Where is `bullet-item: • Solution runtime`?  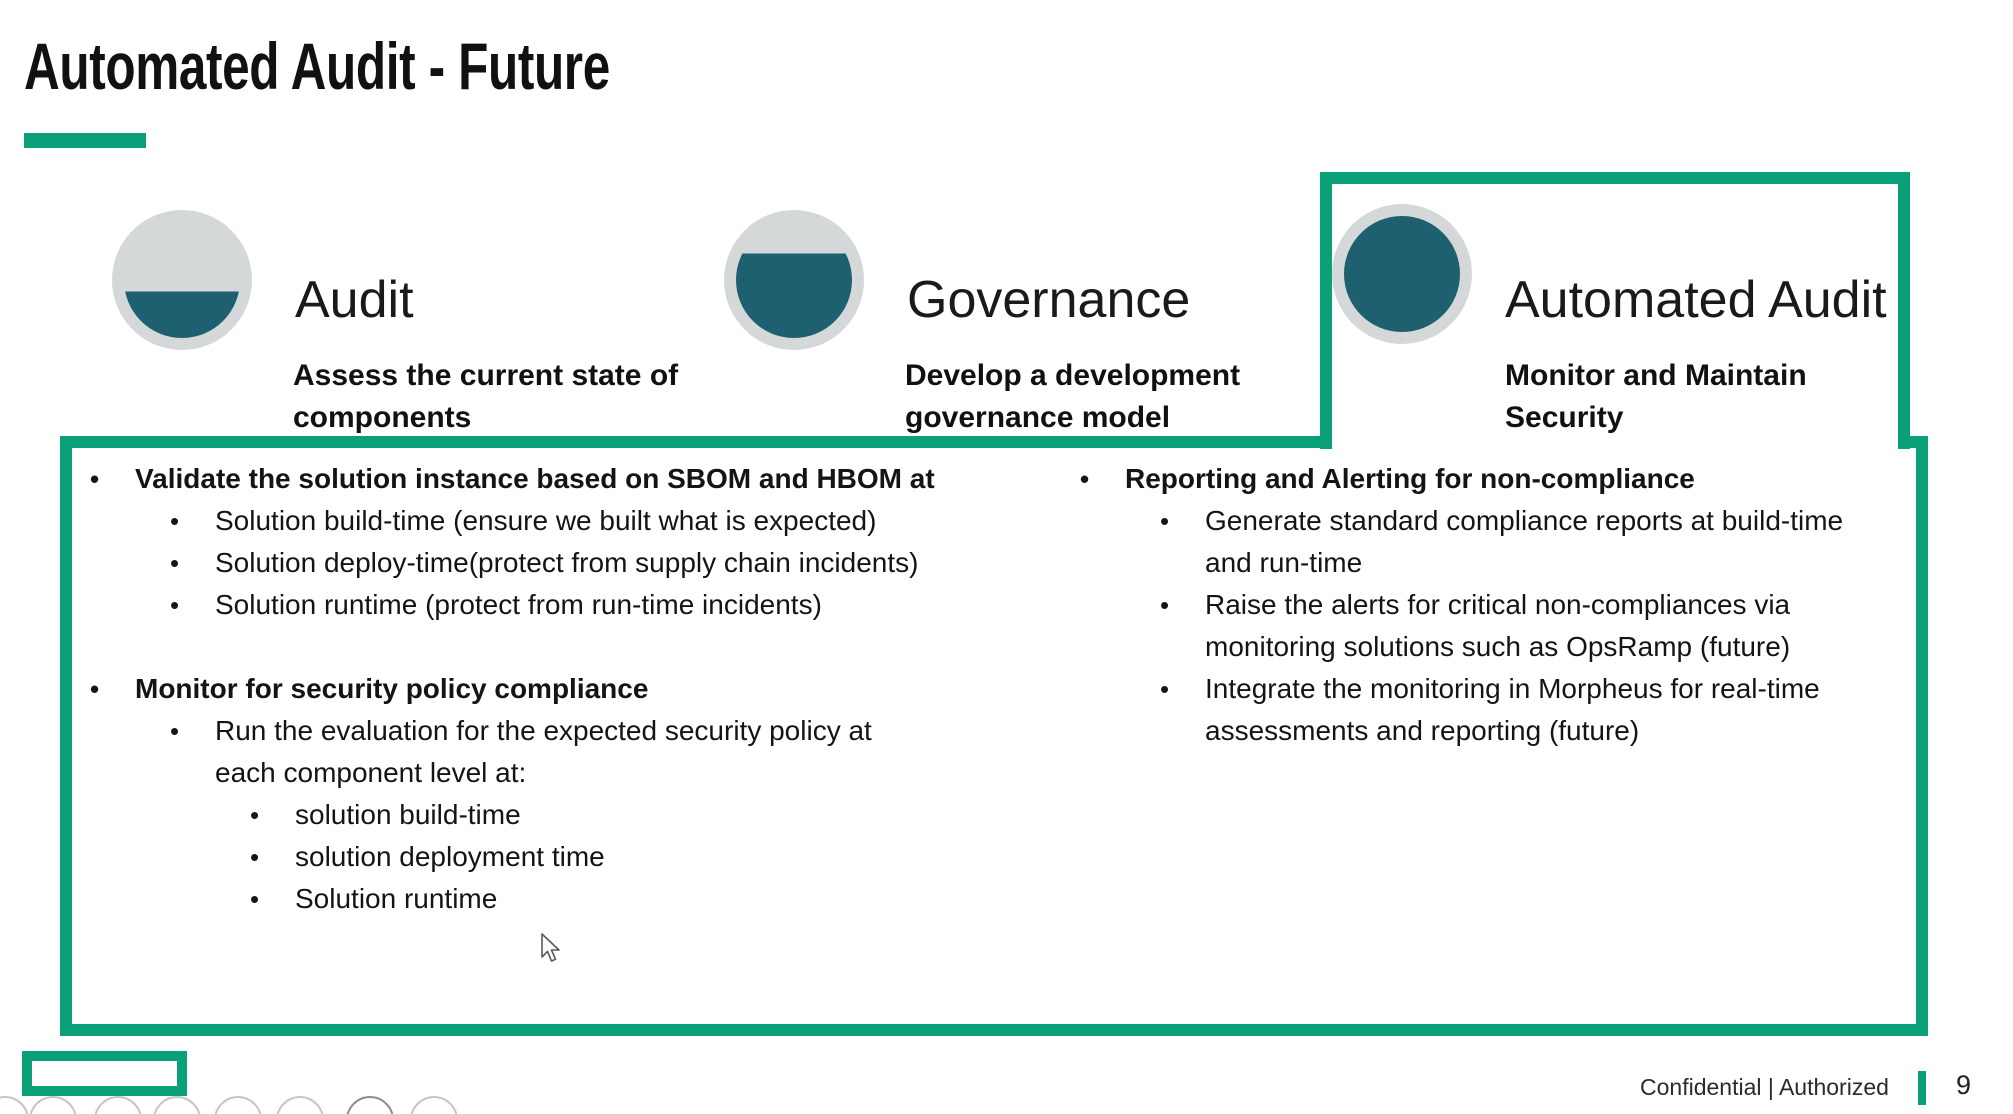
bullet-item: • Solution runtime is located at coordinates (574, 899).